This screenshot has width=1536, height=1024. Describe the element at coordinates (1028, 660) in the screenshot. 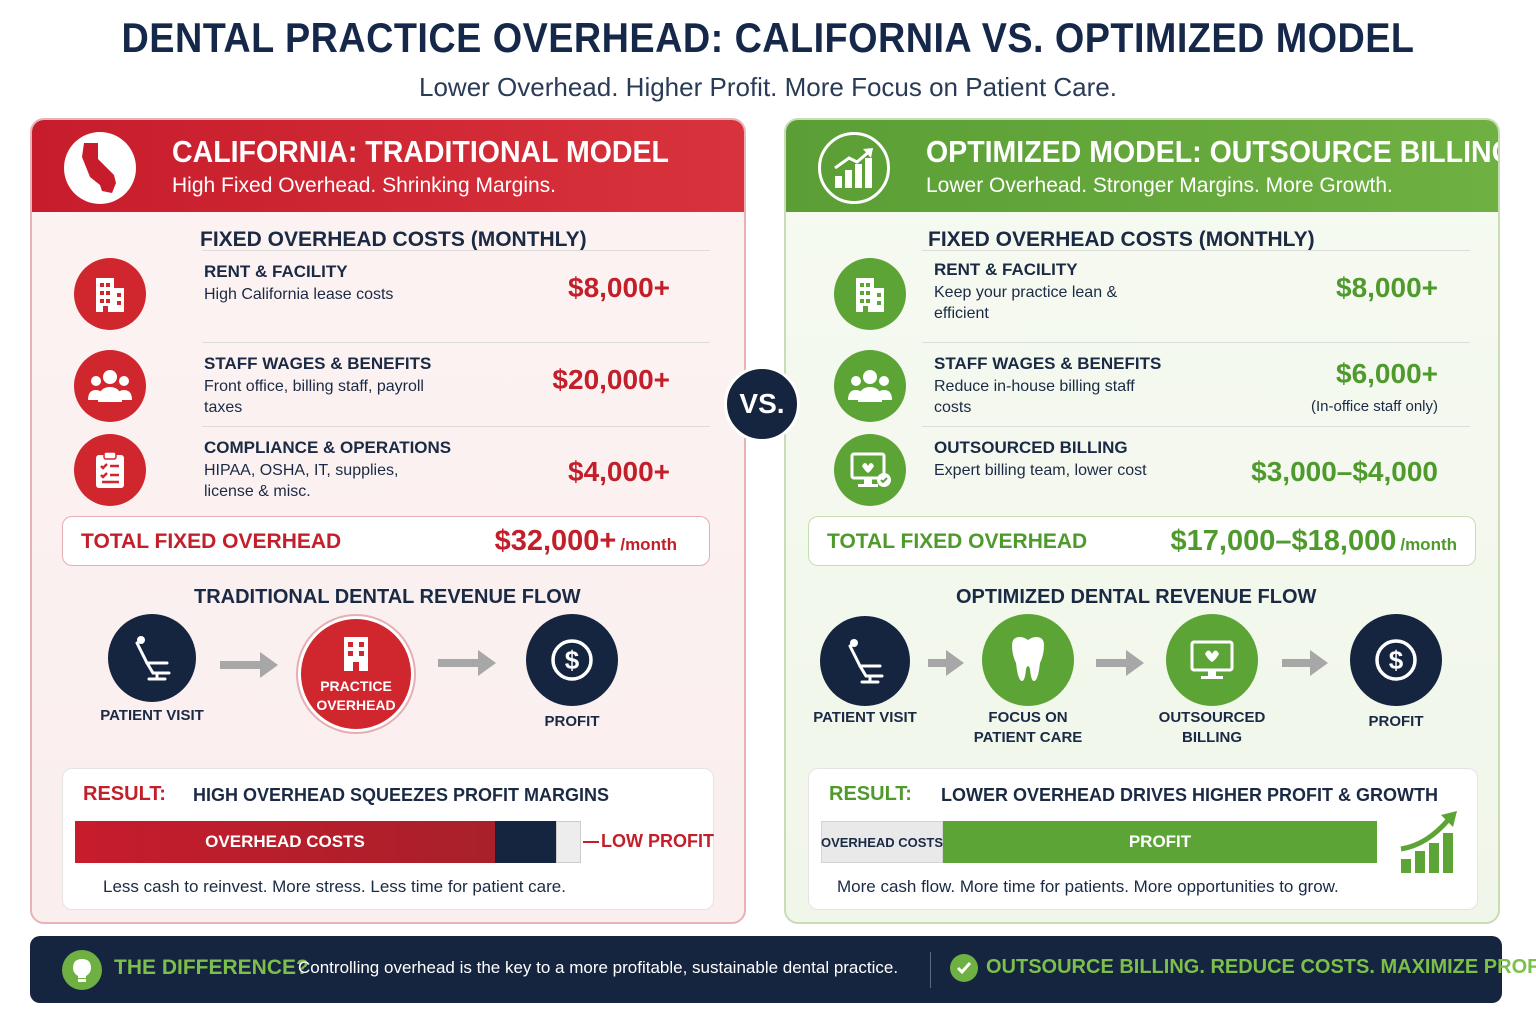

I see `tooth-icon` at that location.